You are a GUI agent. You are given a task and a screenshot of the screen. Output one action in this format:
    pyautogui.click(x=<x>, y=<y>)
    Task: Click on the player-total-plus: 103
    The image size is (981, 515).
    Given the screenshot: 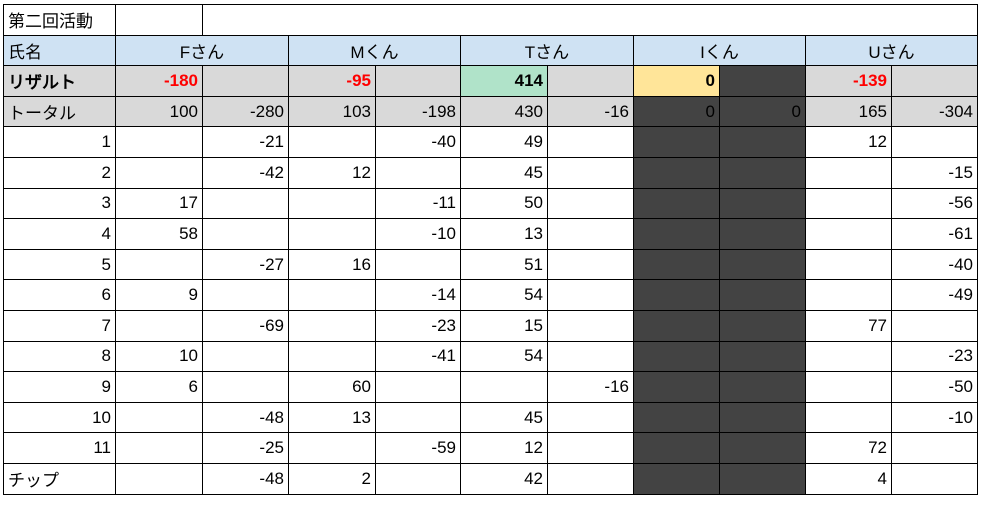 What is the action you would take?
    pyautogui.click(x=332, y=111)
    